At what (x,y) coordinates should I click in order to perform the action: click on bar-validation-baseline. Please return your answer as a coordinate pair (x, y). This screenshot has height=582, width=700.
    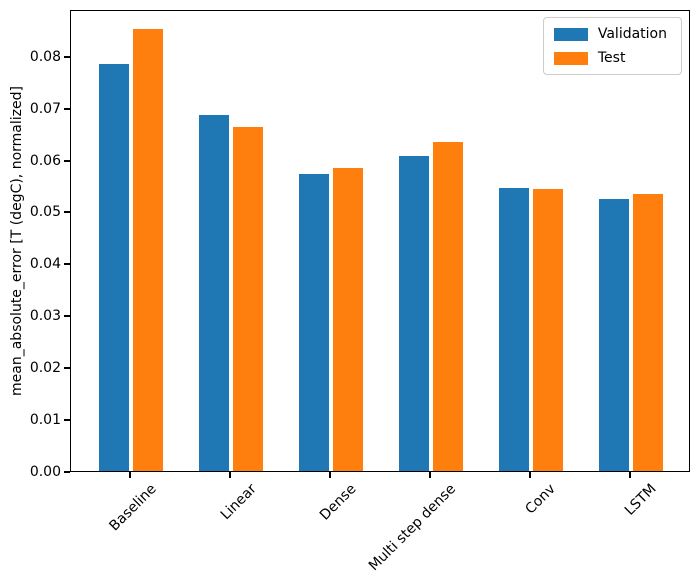
    Looking at the image, I should click on (114, 267).